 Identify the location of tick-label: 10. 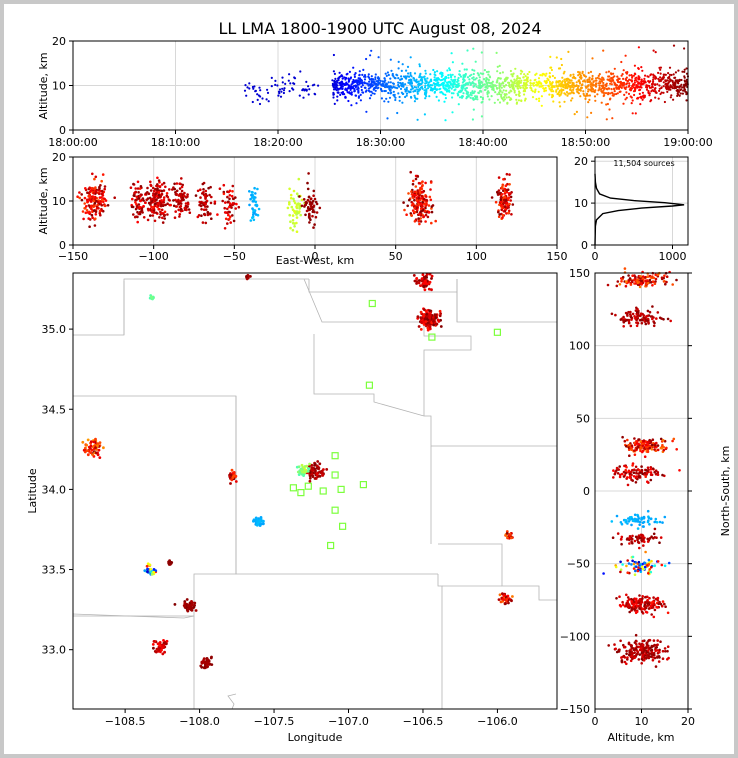
(581, 203).